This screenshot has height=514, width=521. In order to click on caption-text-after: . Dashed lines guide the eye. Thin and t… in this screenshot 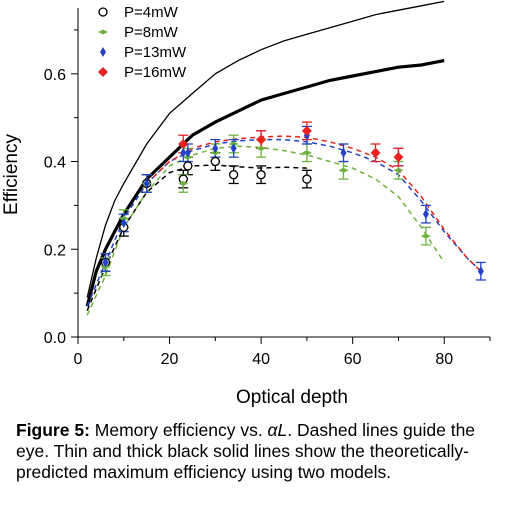, I will do `click(246, 451)`.